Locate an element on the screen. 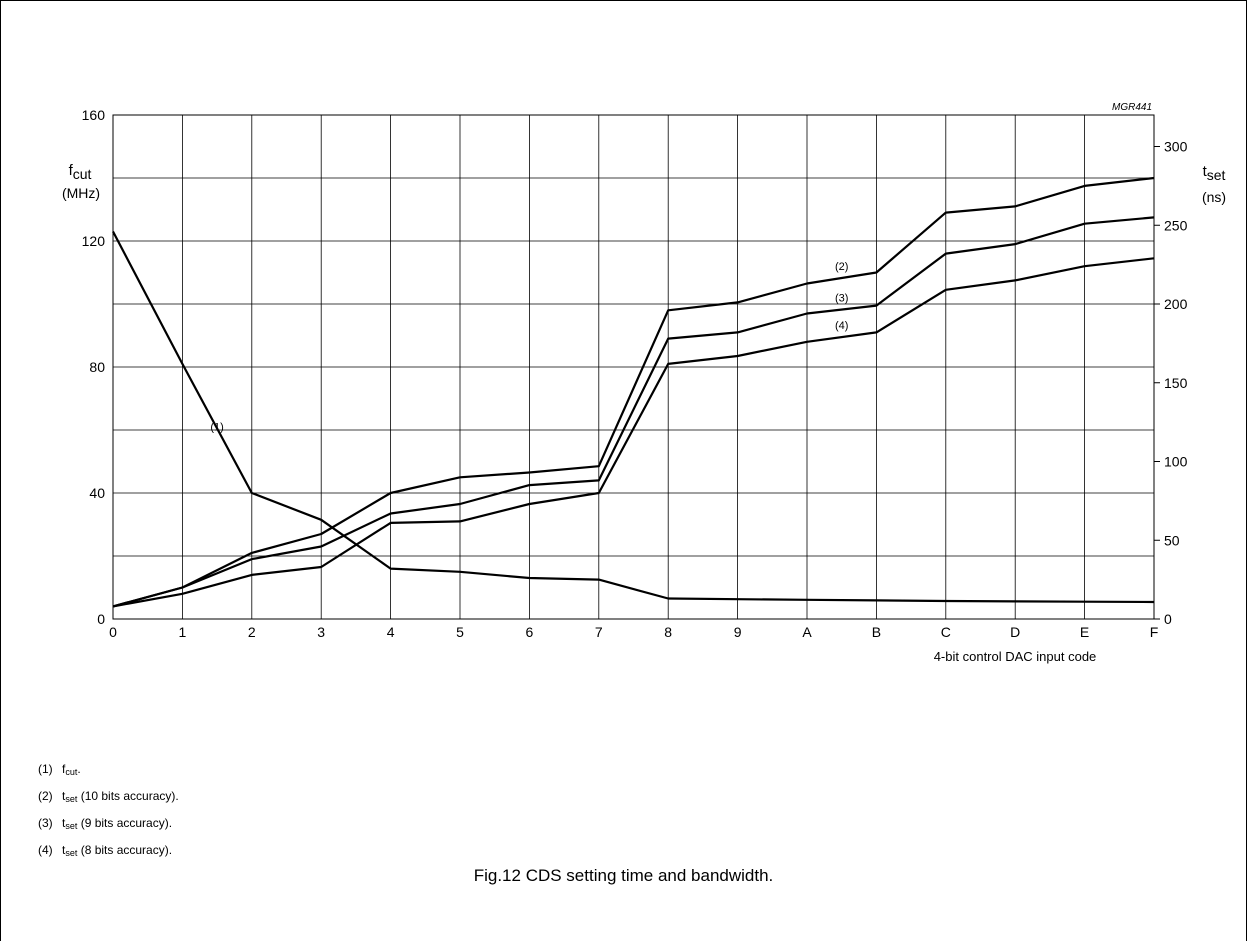 The width and height of the screenshot is (1247, 941). right-tick-label: 100 is located at coordinates (1176, 462).